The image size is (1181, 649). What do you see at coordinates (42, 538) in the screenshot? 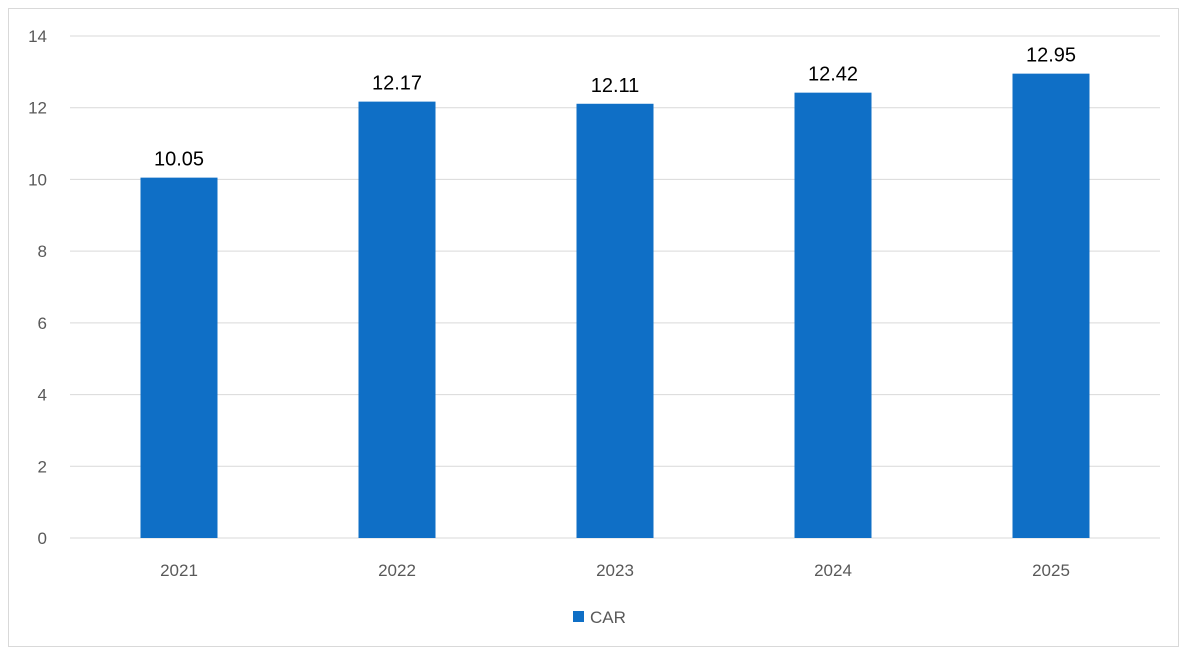
I see `y-tick-label-0: 0` at bounding box center [42, 538].